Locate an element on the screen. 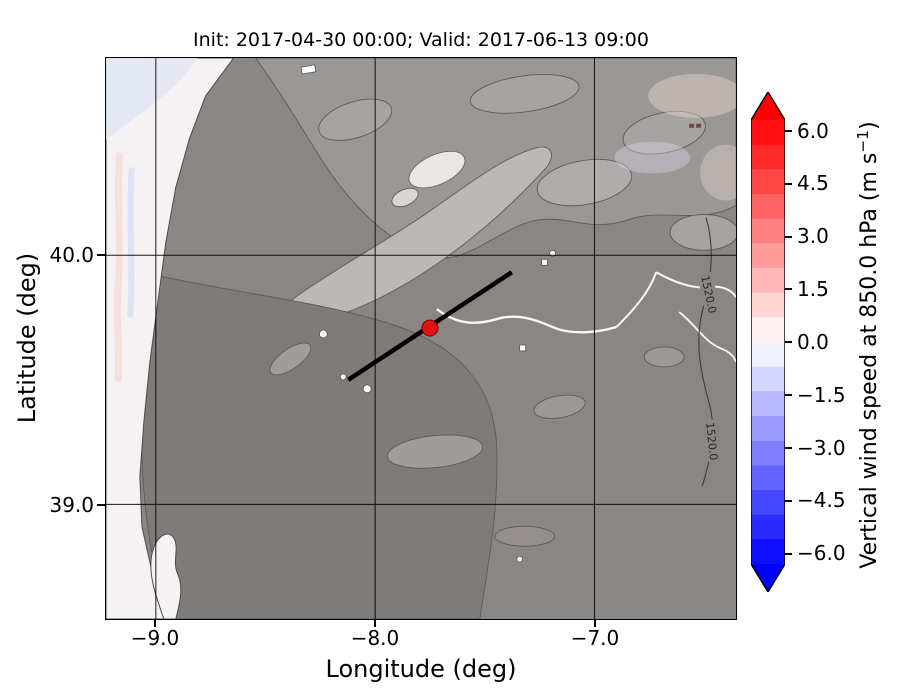 The width and height of the screenshot is (900, 700). x-tick-label: −7.0 is located at coordinates (595, 638).